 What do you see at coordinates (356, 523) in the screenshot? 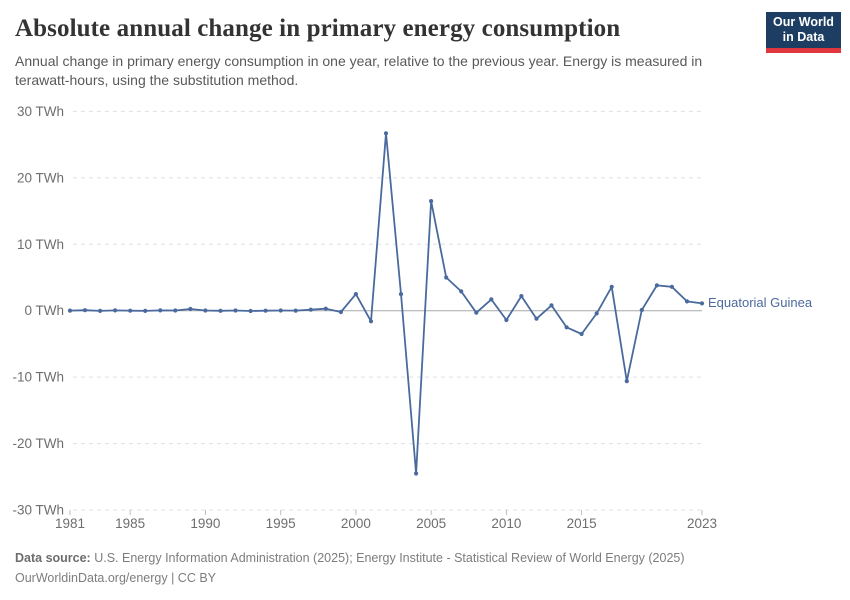
I see `x-tick-label: 2000` at bounding box center [356, 523].